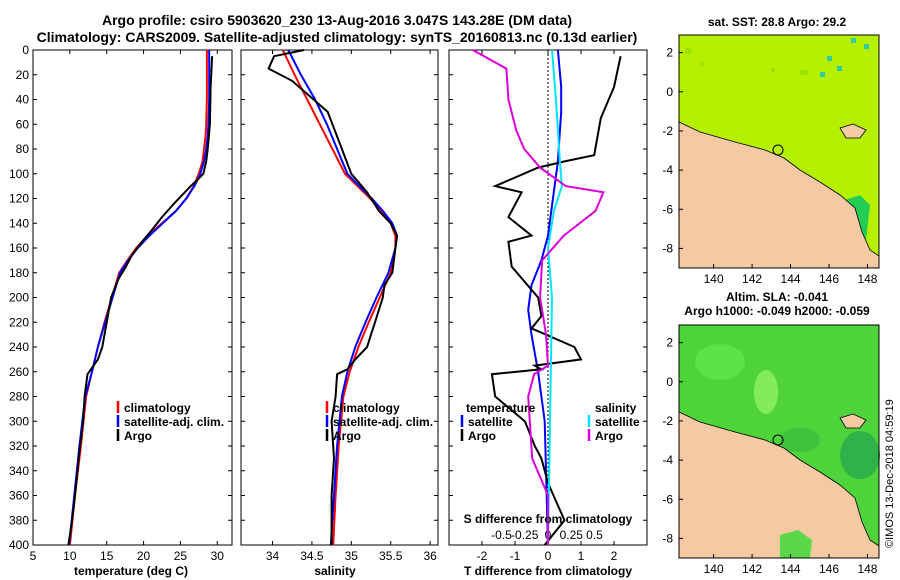 This screenshot has height=580, width=900. What do you see at coordinates (777, 297) in the screenshot?
I see `sla-map-title-1: Altim. SLA: -0.041` at bounding box center [777, 297].